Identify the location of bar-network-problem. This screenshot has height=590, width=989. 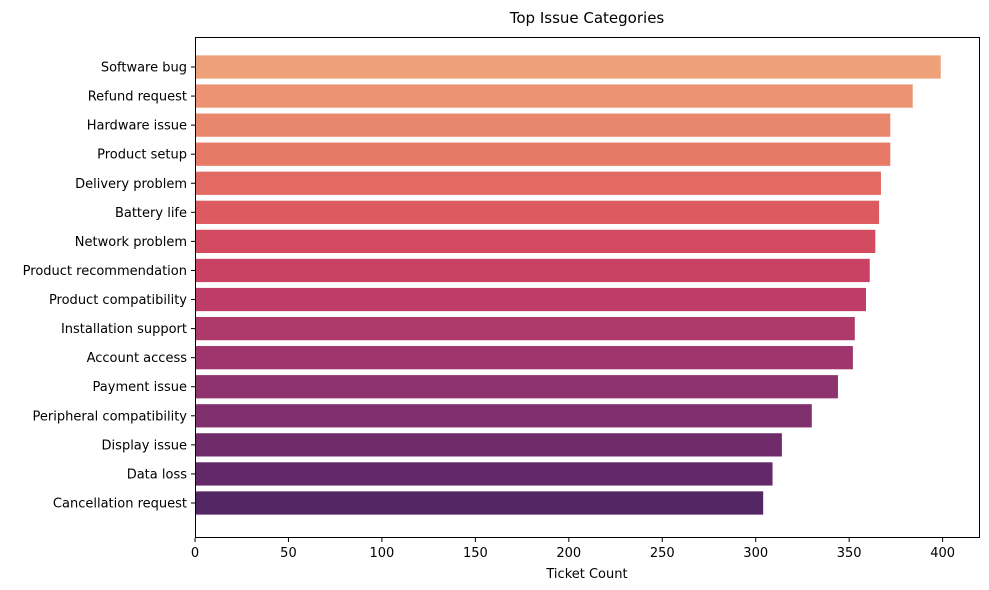
(535, 241).